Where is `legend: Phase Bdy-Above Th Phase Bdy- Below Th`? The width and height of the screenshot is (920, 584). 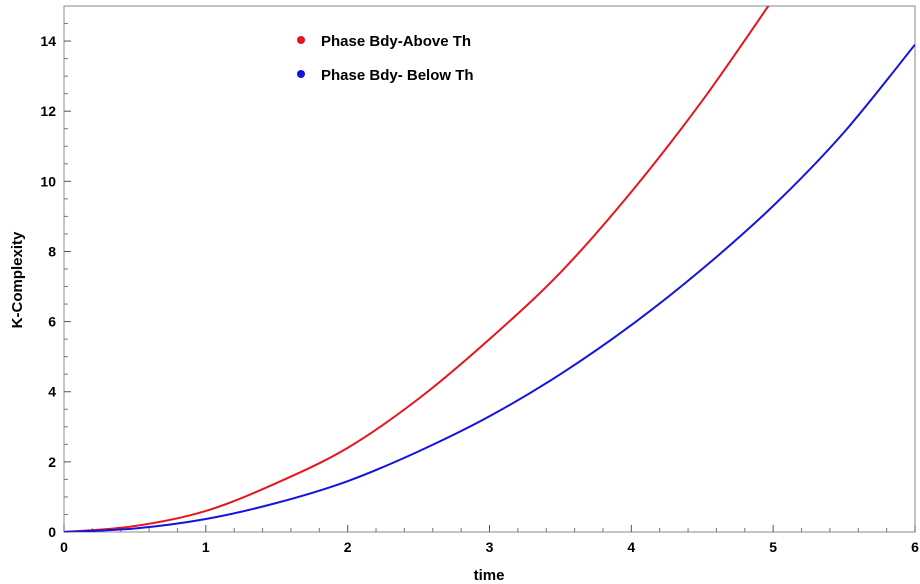
legend: Phase Bdy-Above Th Phase Bdy- Below Th is located at coordinates (385, 58).